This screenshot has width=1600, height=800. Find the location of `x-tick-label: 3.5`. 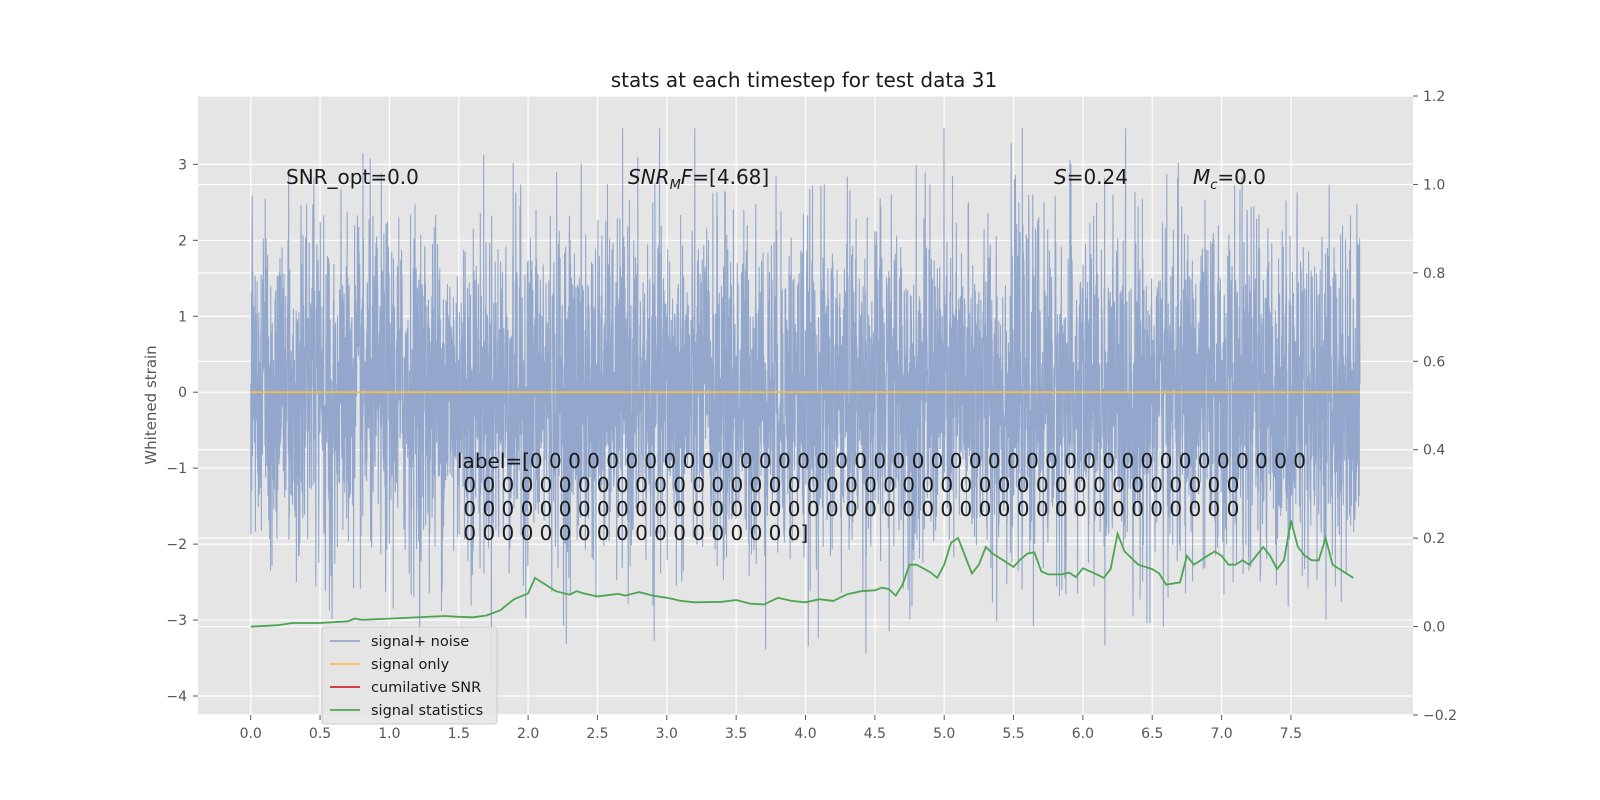

x-tick-label: 3.5 is located at coordinates (736, 734).